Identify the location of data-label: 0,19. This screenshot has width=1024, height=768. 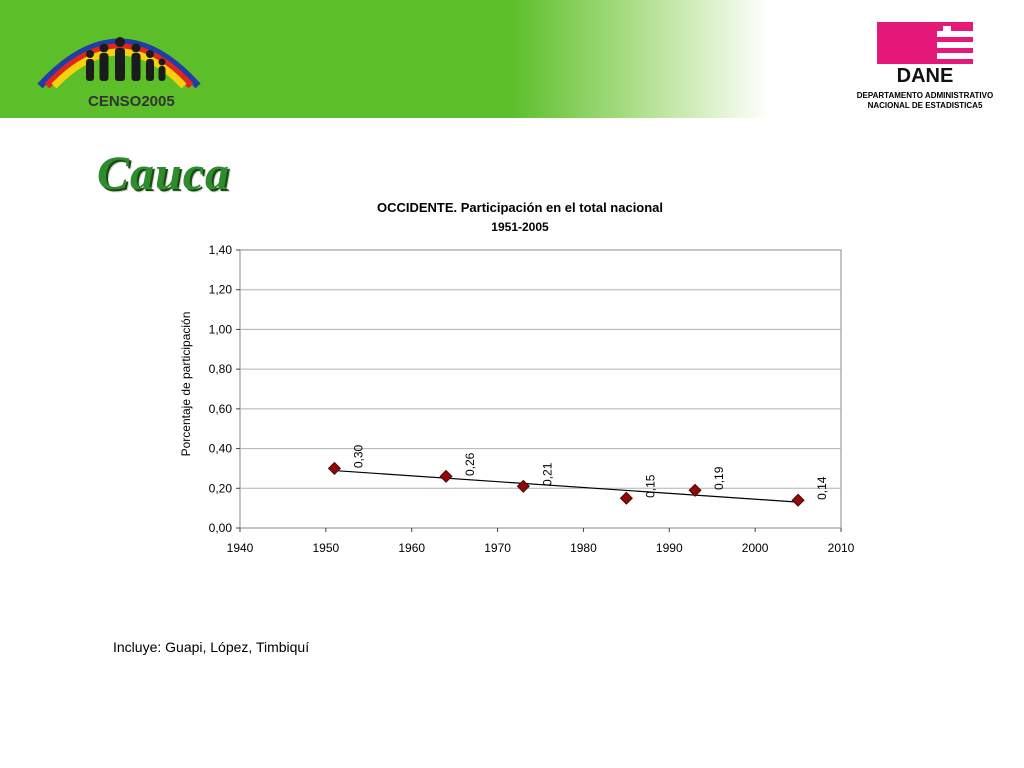
(719, 478).